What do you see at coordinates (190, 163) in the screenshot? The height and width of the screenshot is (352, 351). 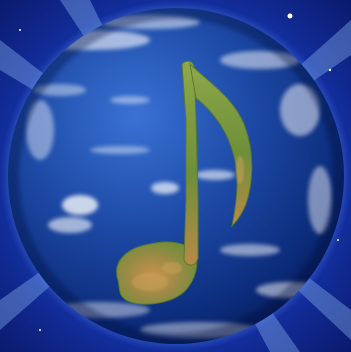 I see `music-note-stem-continent` at bounding box center [190, 163].